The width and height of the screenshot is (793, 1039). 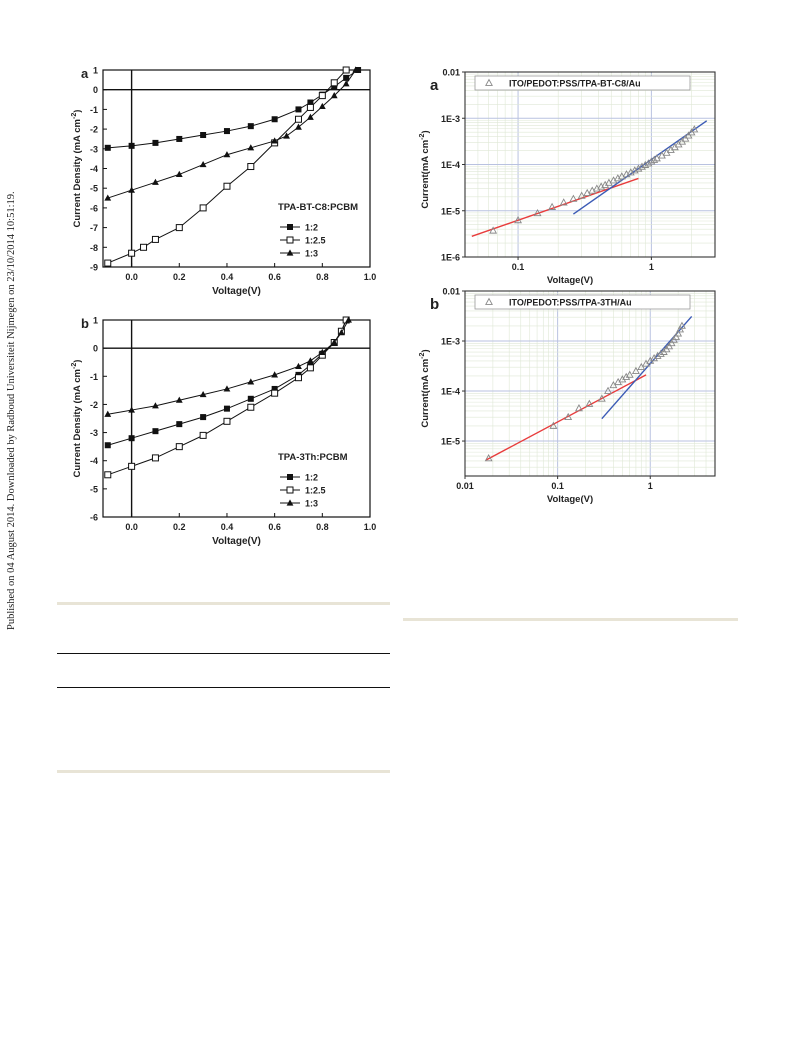 I want to click on legend: ITO/PEDOT:PSS/TPA-3TH/Au, so click(x=582, y=302).